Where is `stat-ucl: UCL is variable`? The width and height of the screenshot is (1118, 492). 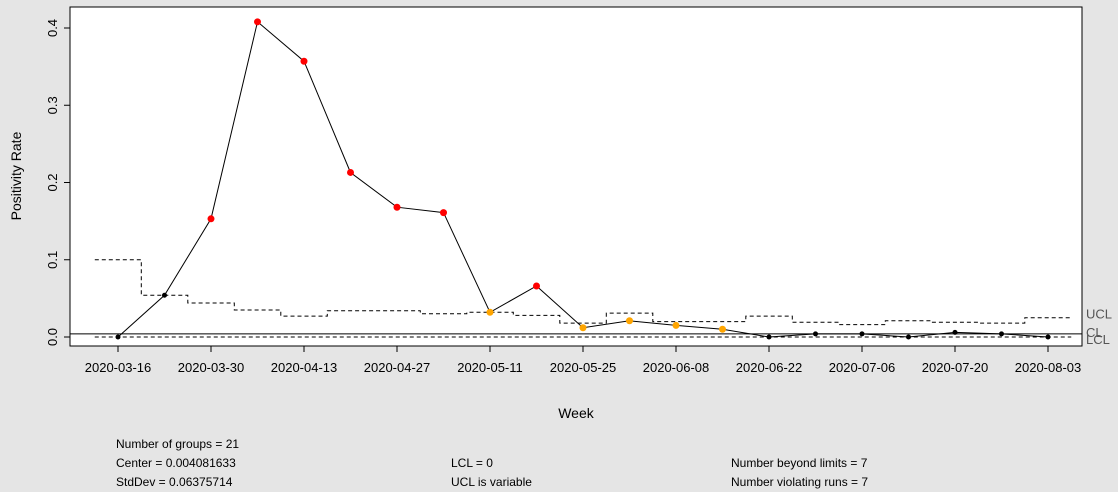
stat-ucl: UCL is variable is located at coordinates (491, 482).